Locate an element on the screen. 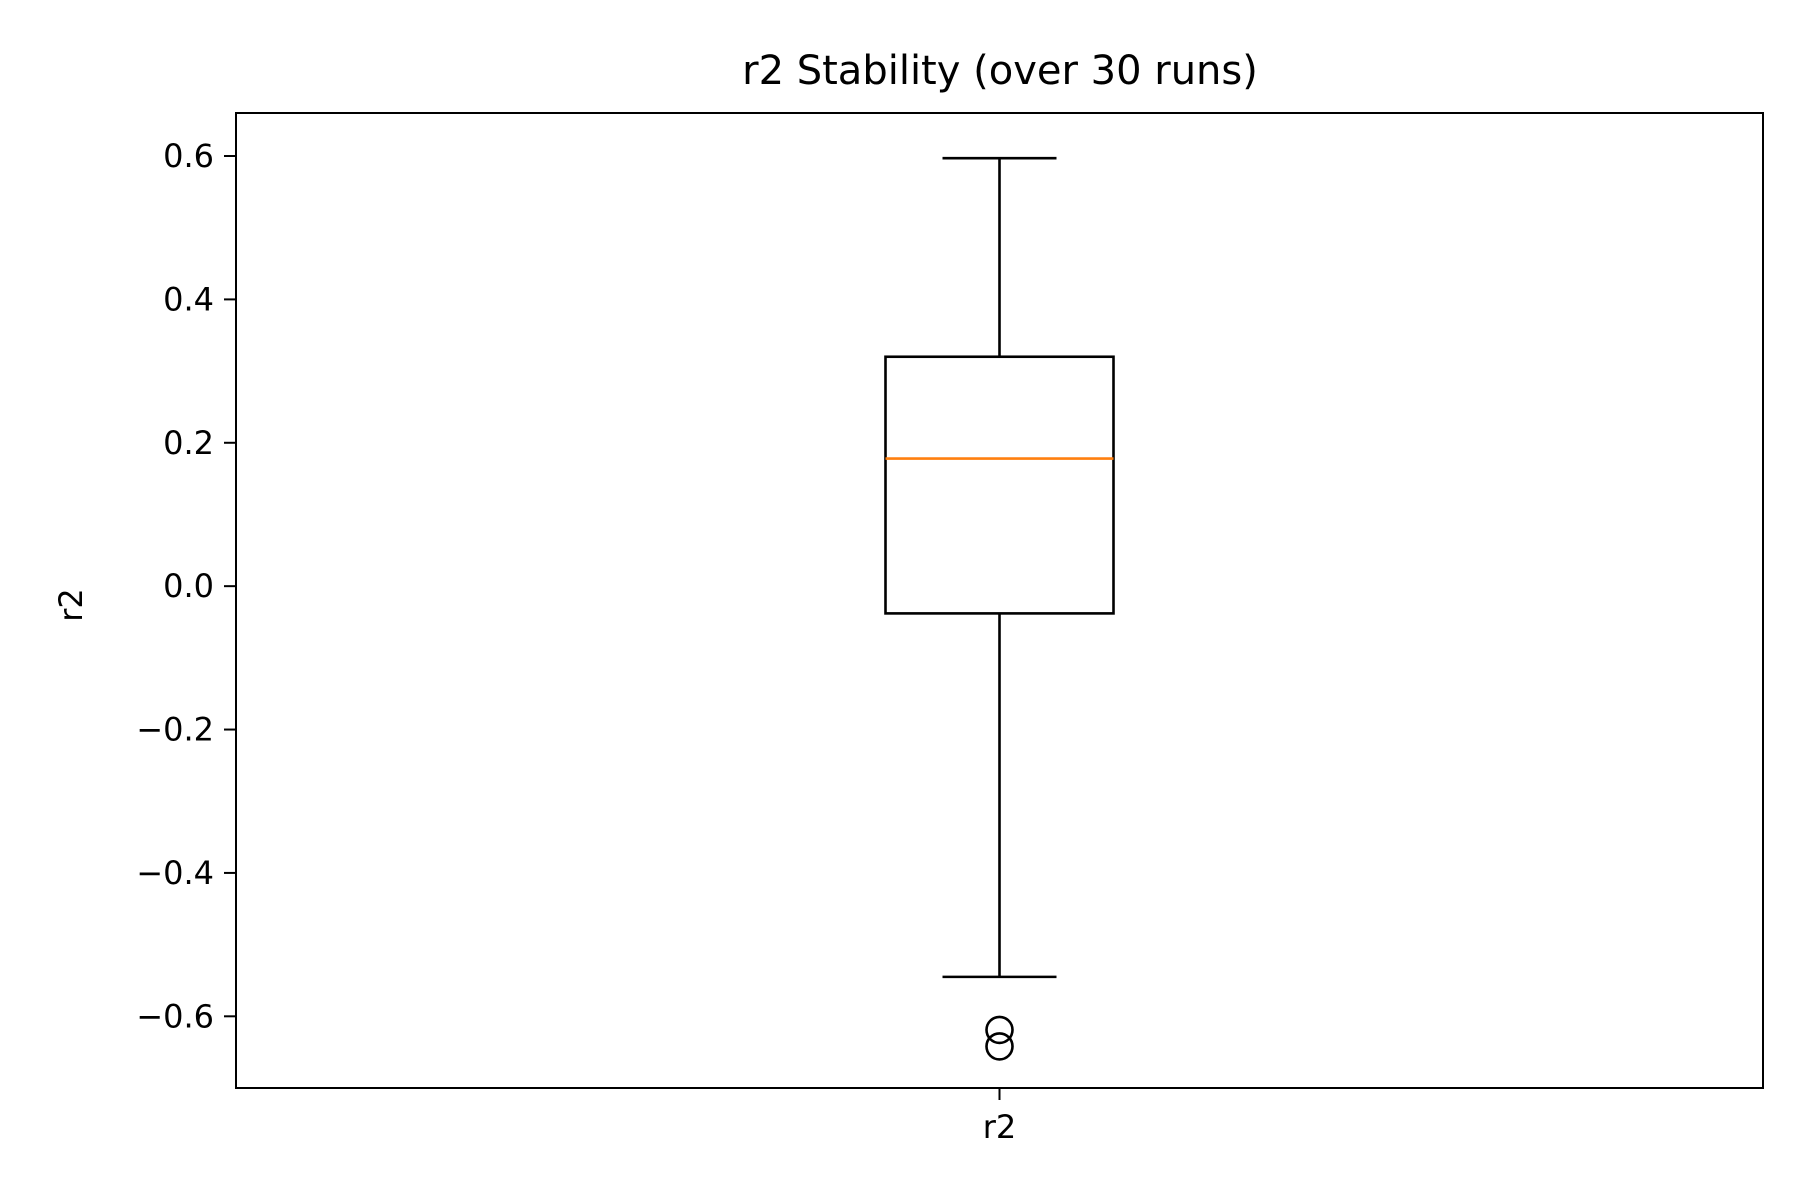 This screenshot has height=1200, width=1800. y-tick-label: 0.2 is located at coordinates (188, 443).